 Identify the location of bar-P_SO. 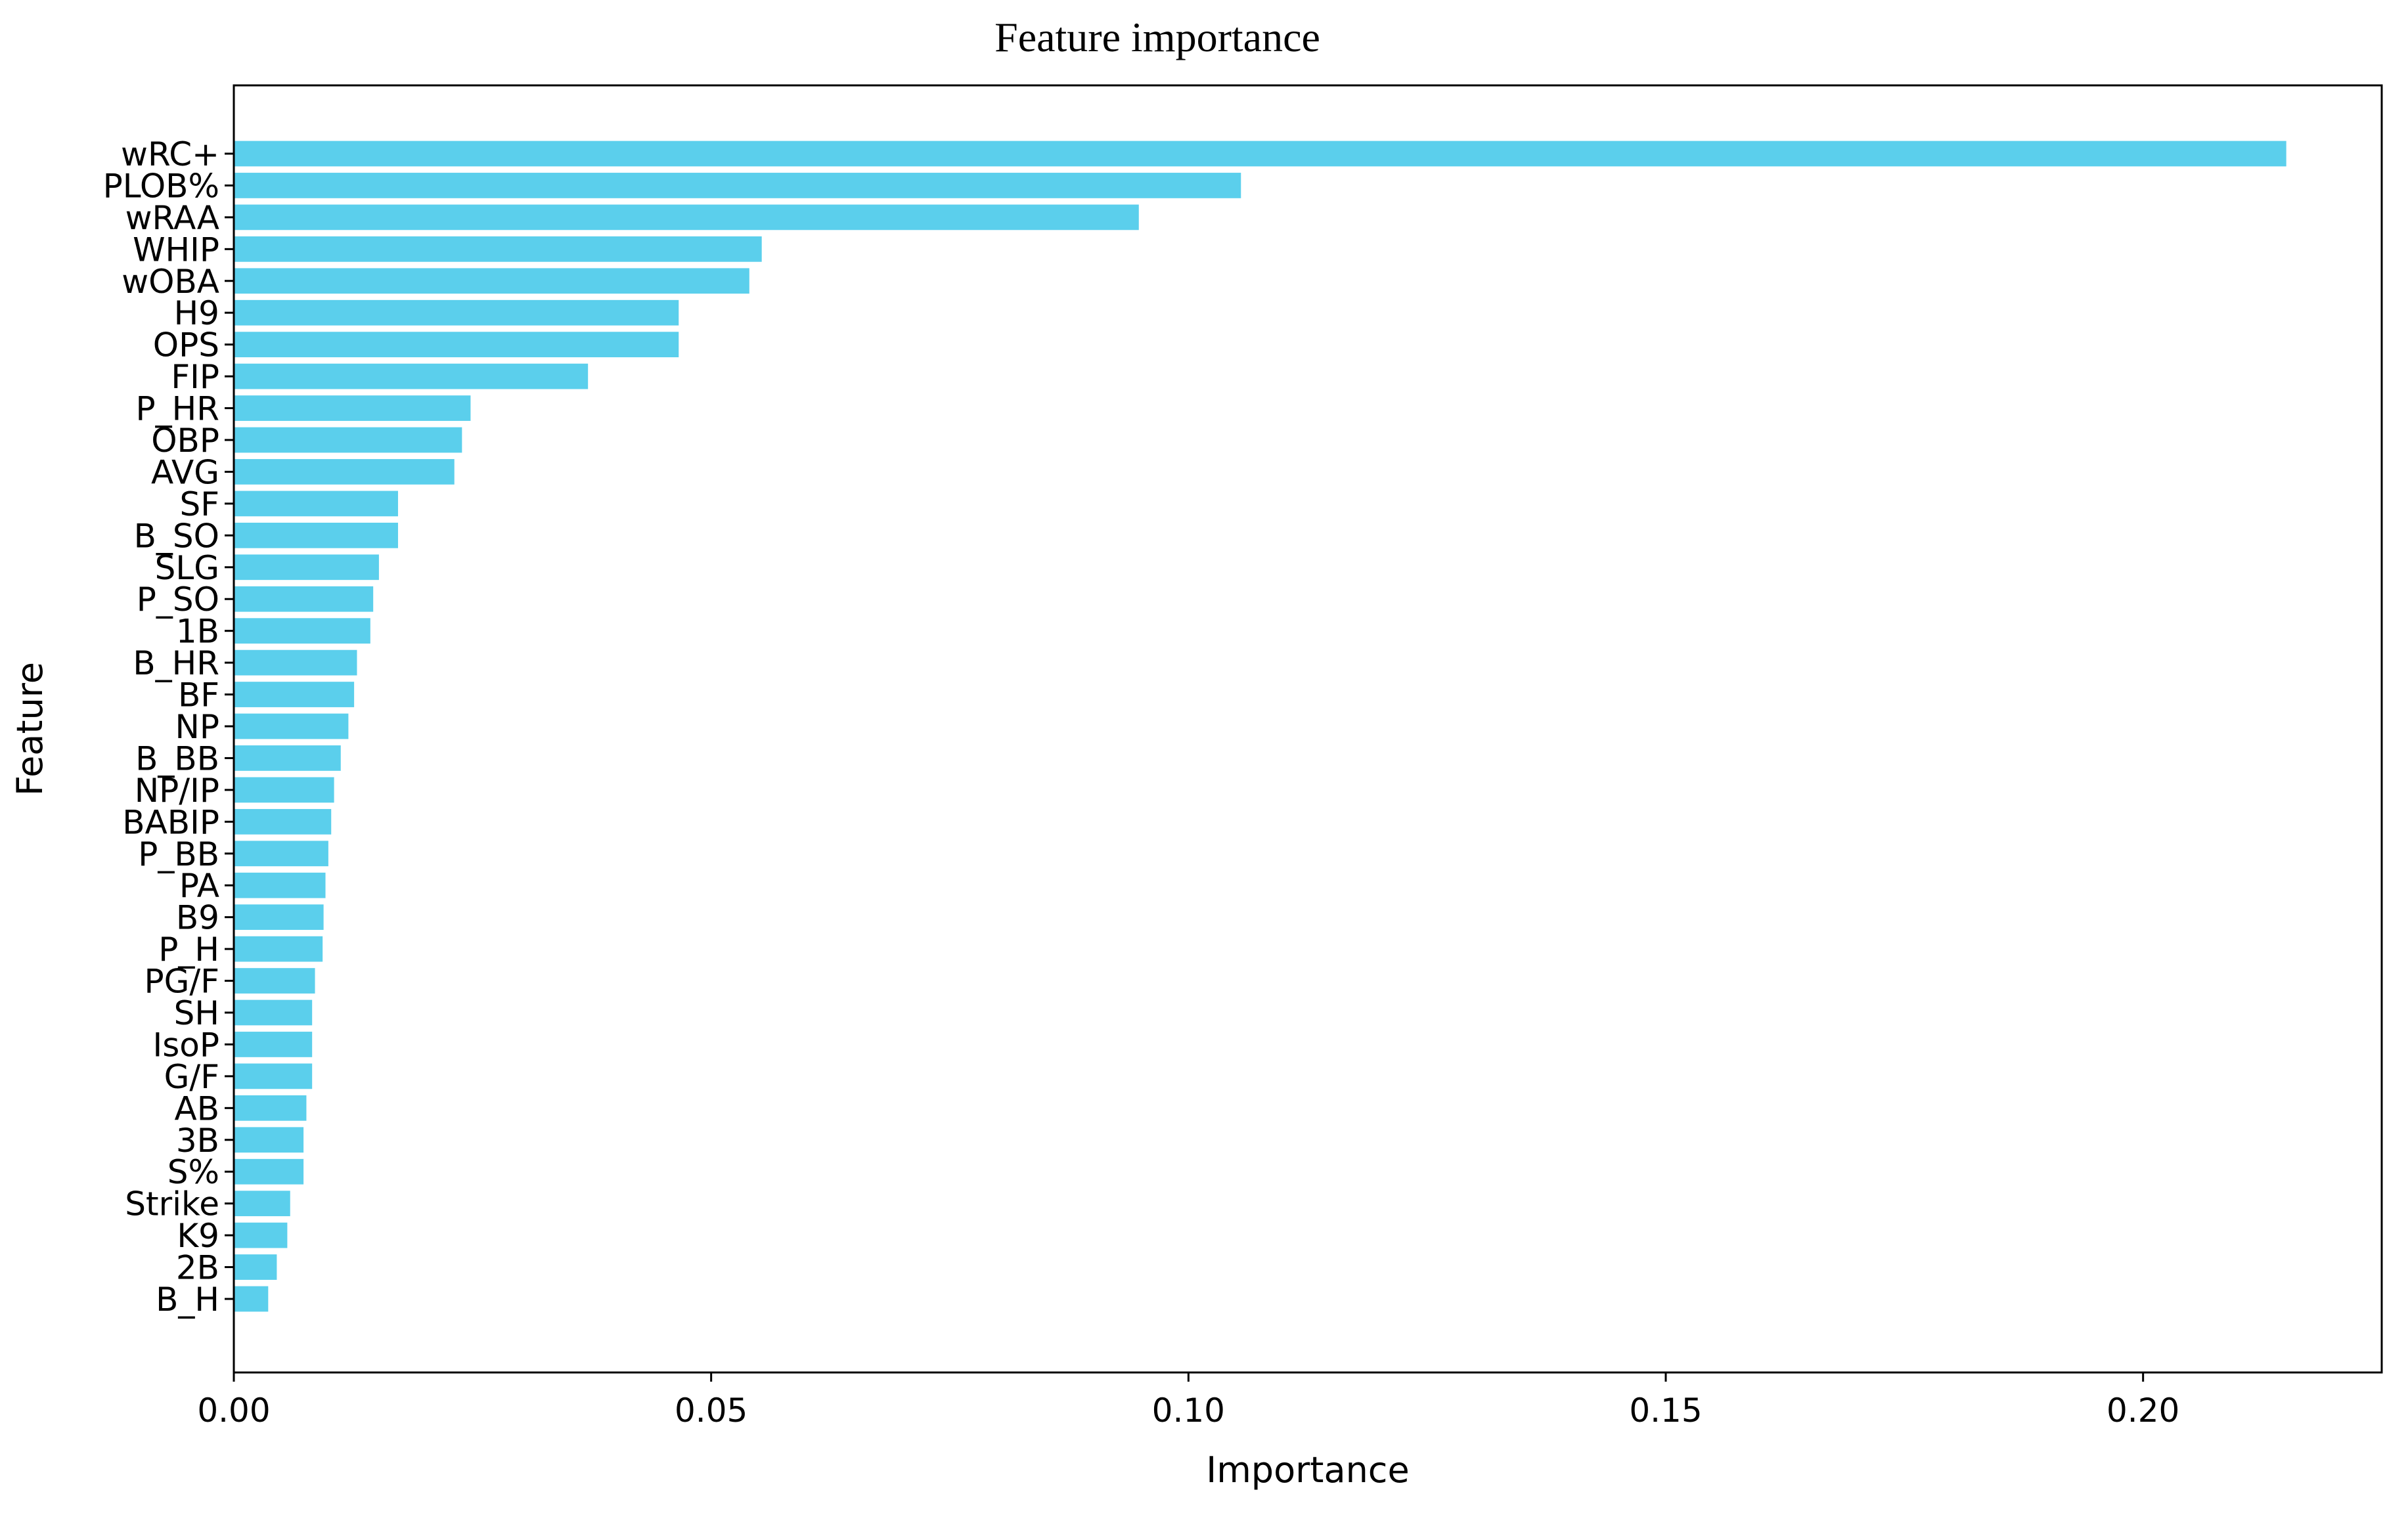
(304, 599).